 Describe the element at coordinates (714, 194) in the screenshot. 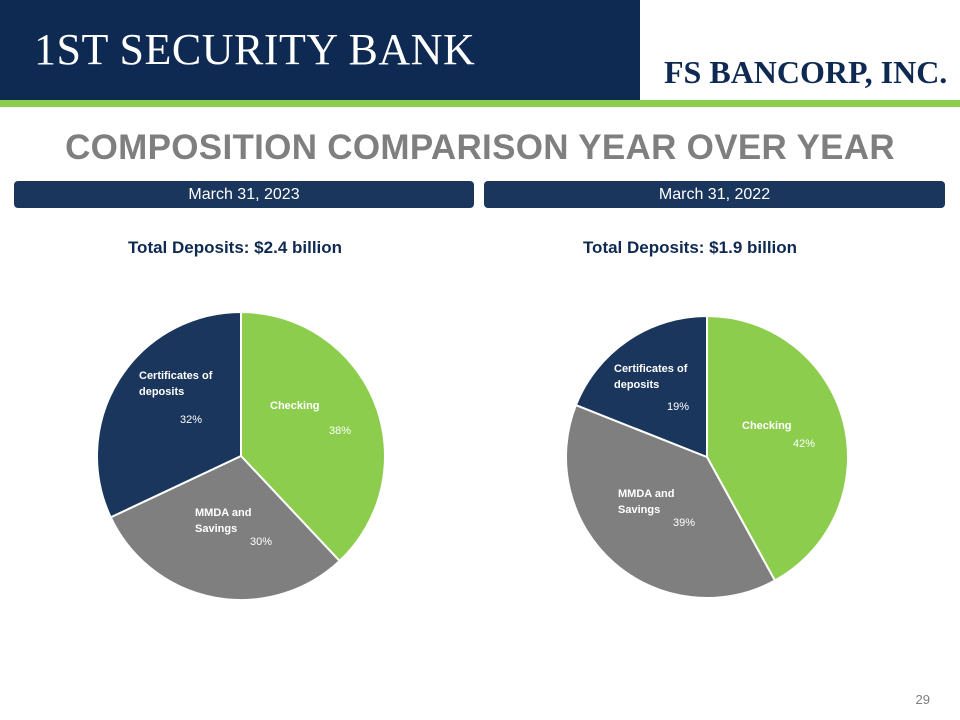

I see `date-bar-2022: March 31, 2022` at that location.